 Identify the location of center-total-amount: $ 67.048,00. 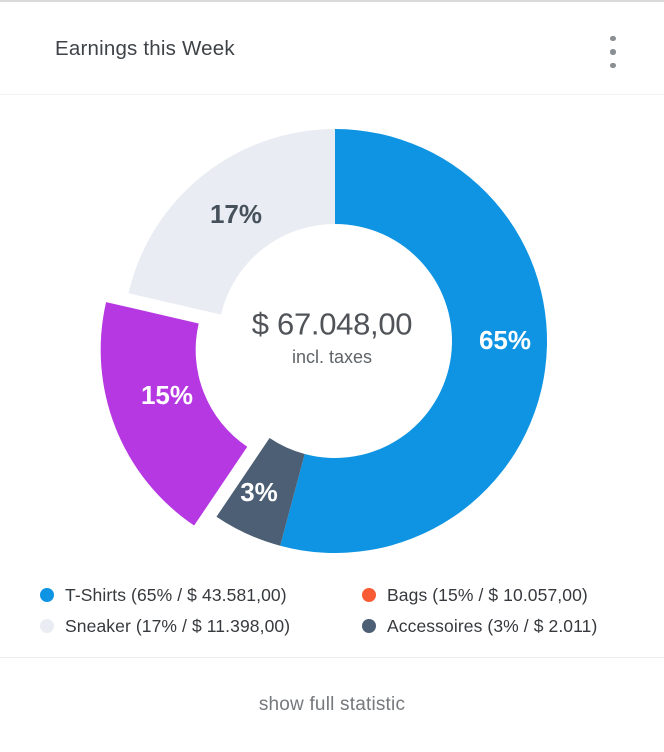
(332, 324).